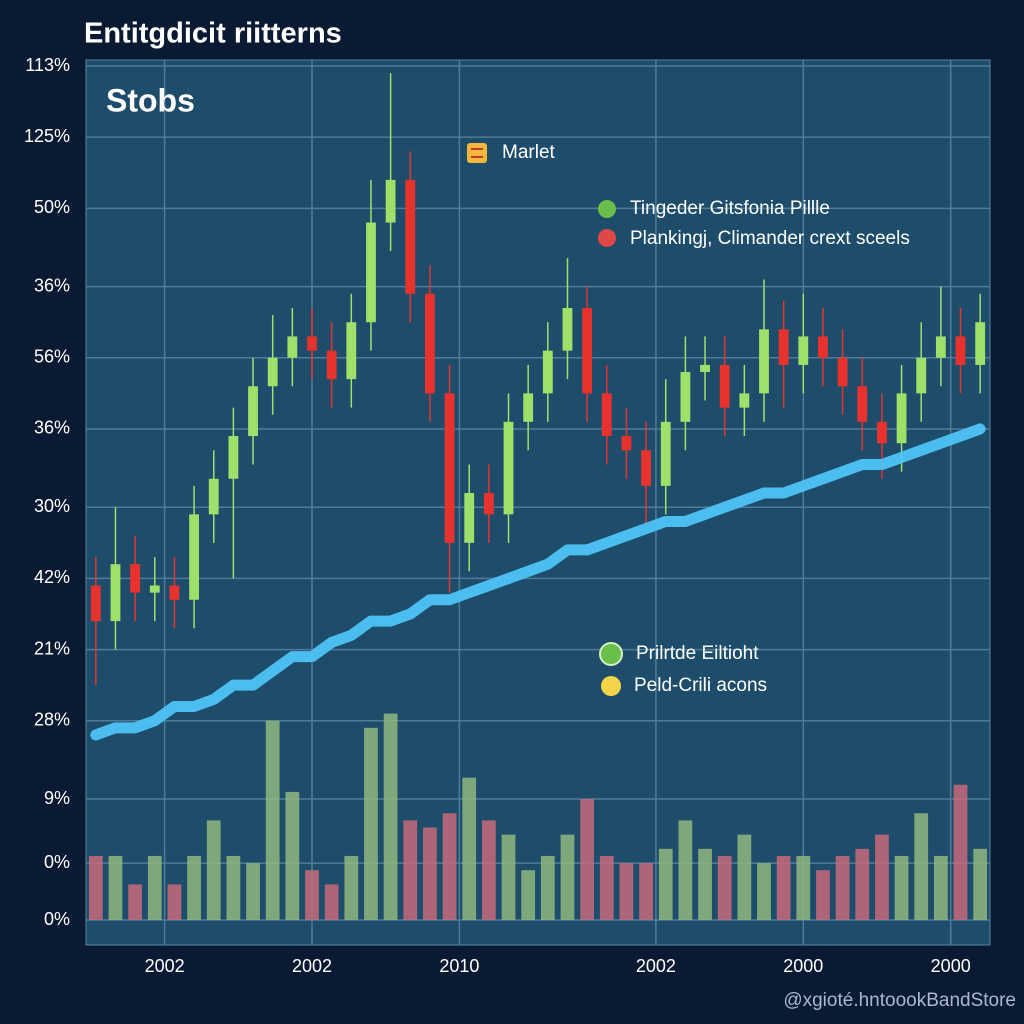 The image size is (1024, 1024). I want to click on y-tick-label: 125%, so click(47, 136).